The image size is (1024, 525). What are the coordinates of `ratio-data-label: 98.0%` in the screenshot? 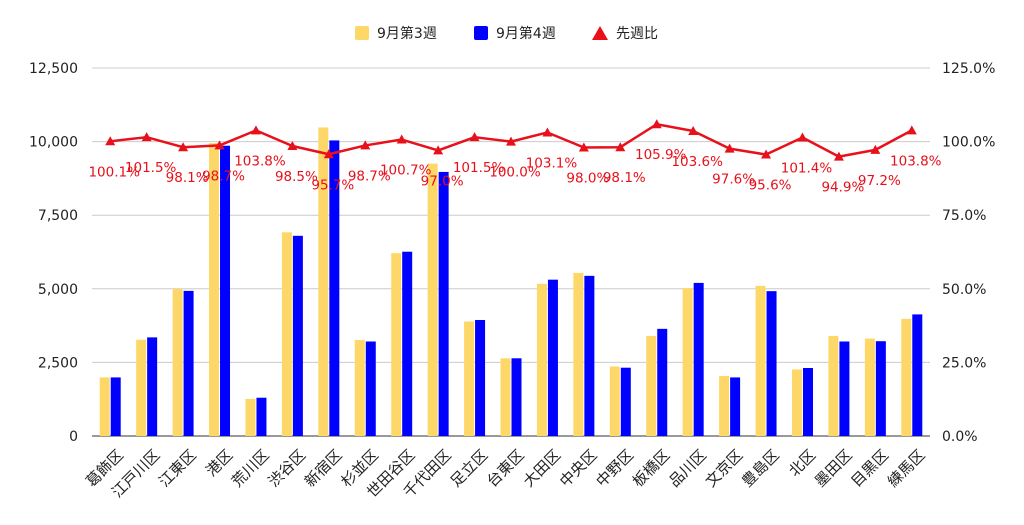 It's located at (587, 178).